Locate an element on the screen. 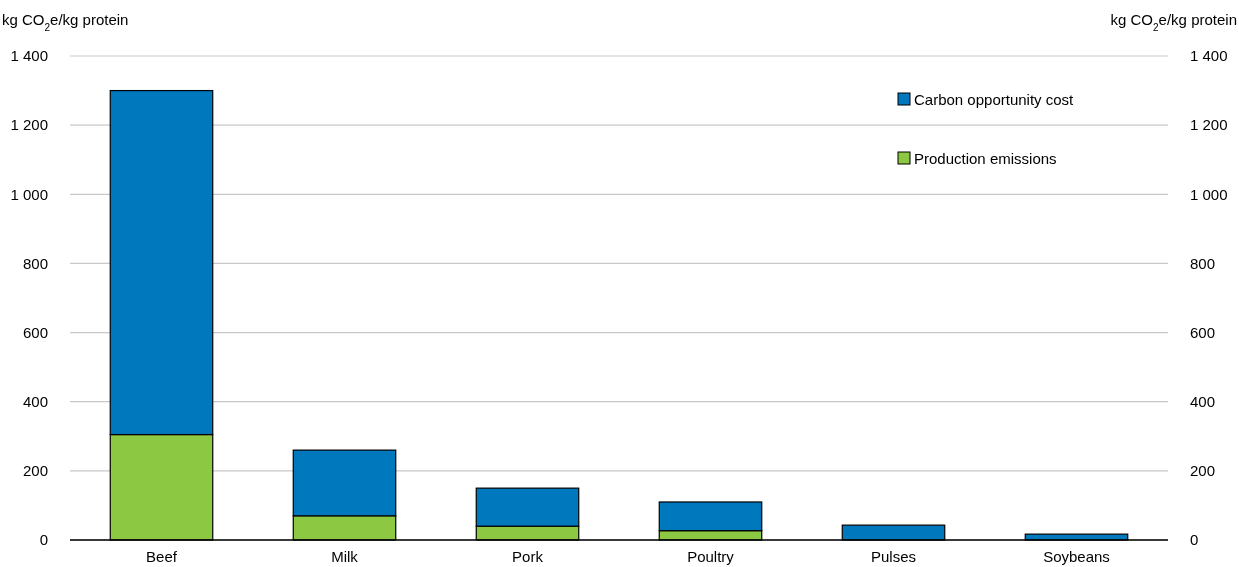 The width and height of the screenshot is (1239, 567). y-axis-title: kg CO$_{2}$e/kg protein is located at coordinates (65, 22).